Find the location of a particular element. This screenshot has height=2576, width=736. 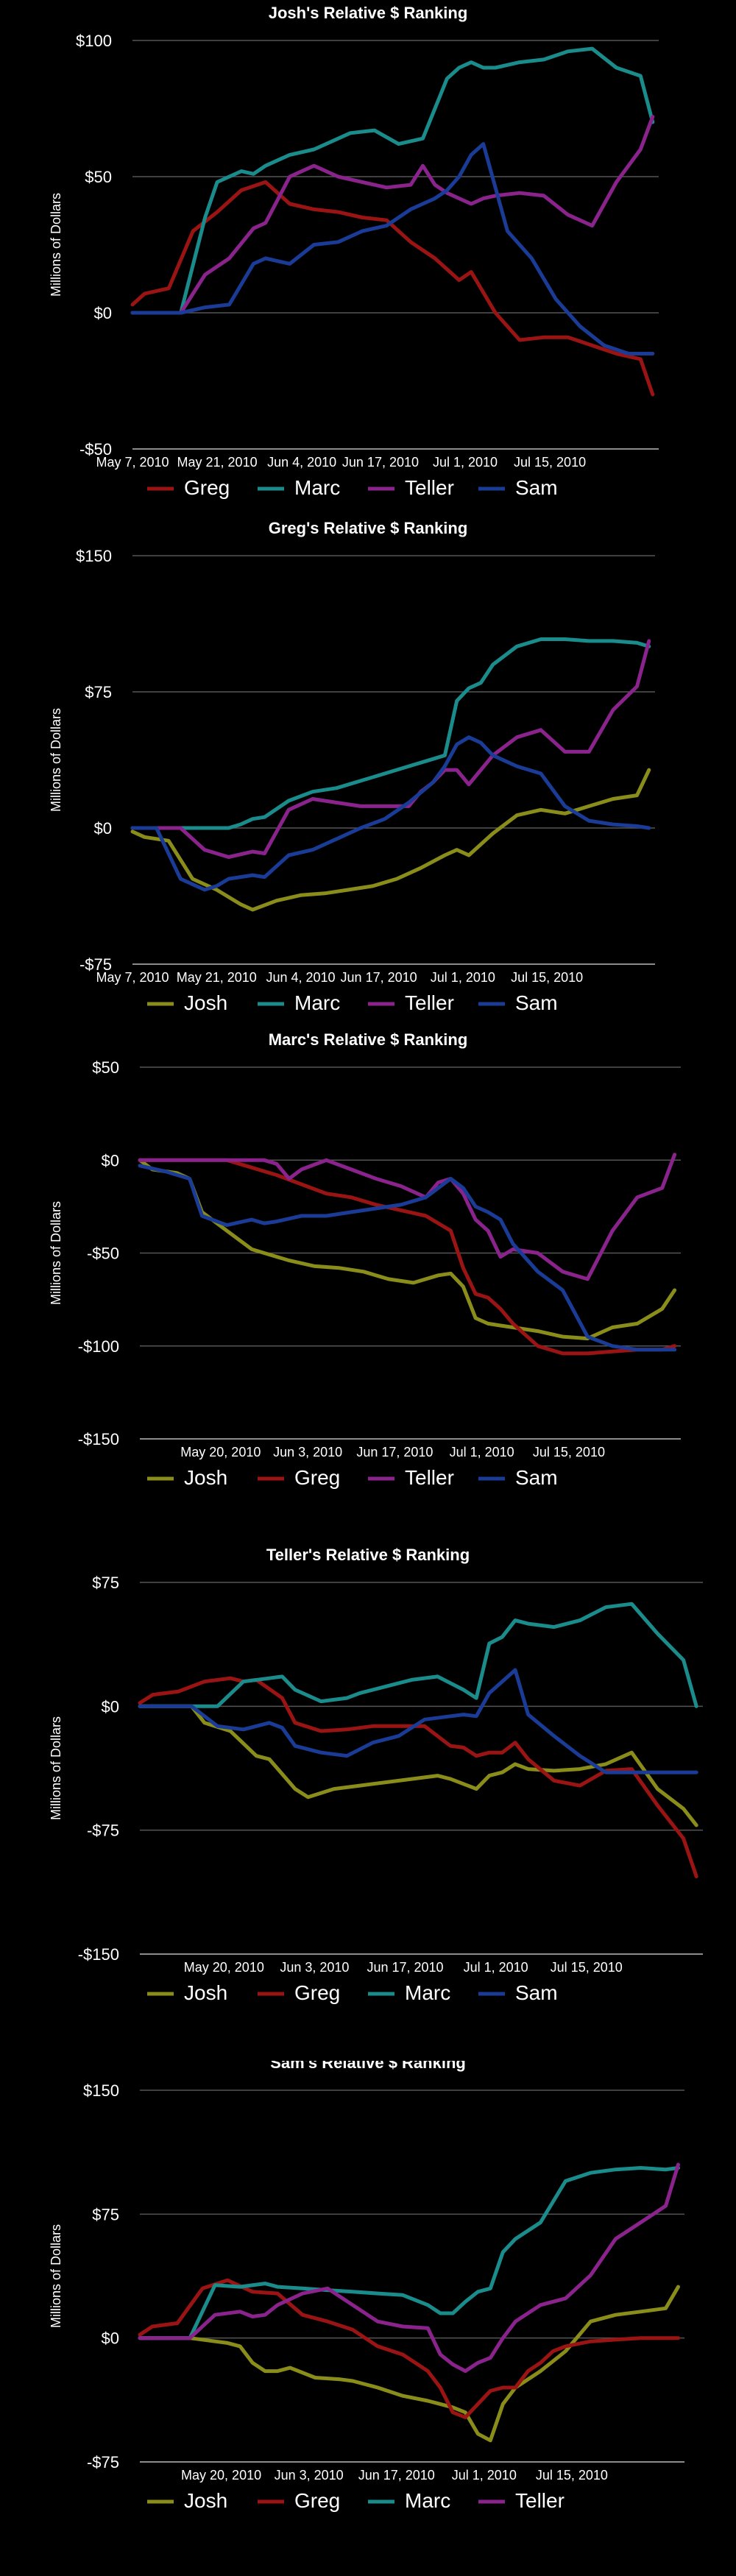

chart-title: Josh's Relative $ Ranking is located at coordinates (368, 13).